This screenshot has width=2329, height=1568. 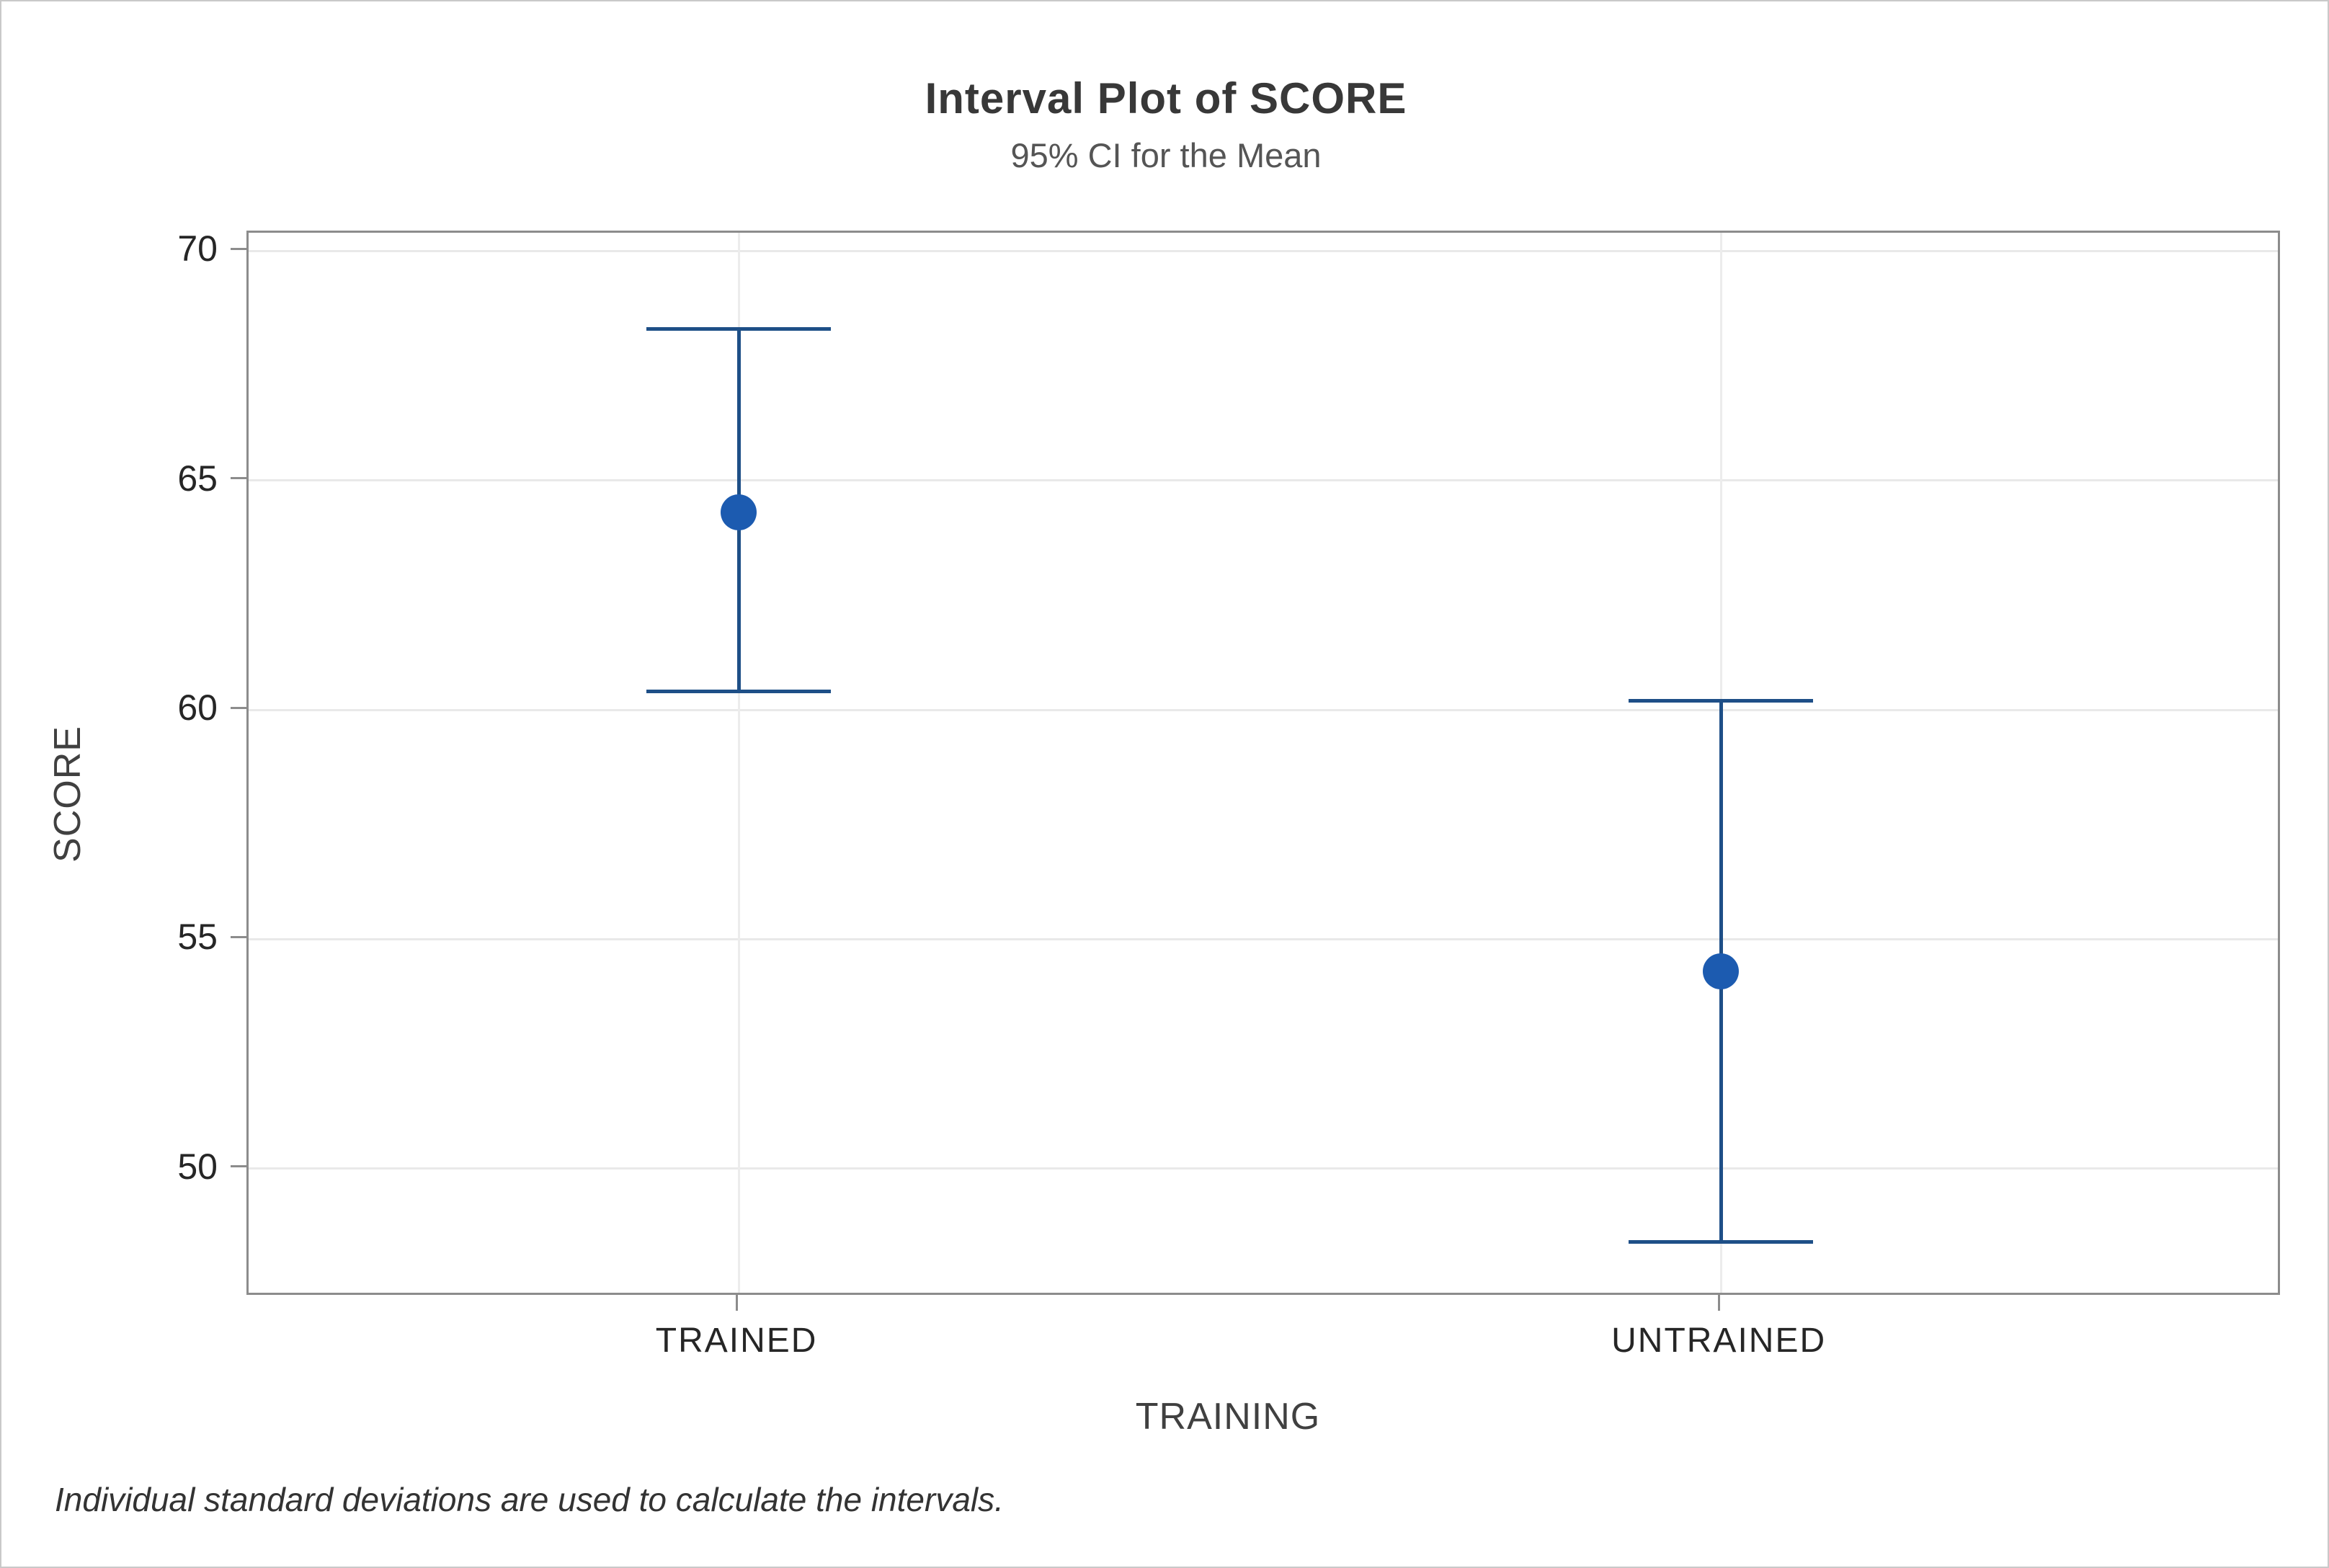 I want to click on chart-title: Interval Plot of SCORE, so click(x=1166, y=98).